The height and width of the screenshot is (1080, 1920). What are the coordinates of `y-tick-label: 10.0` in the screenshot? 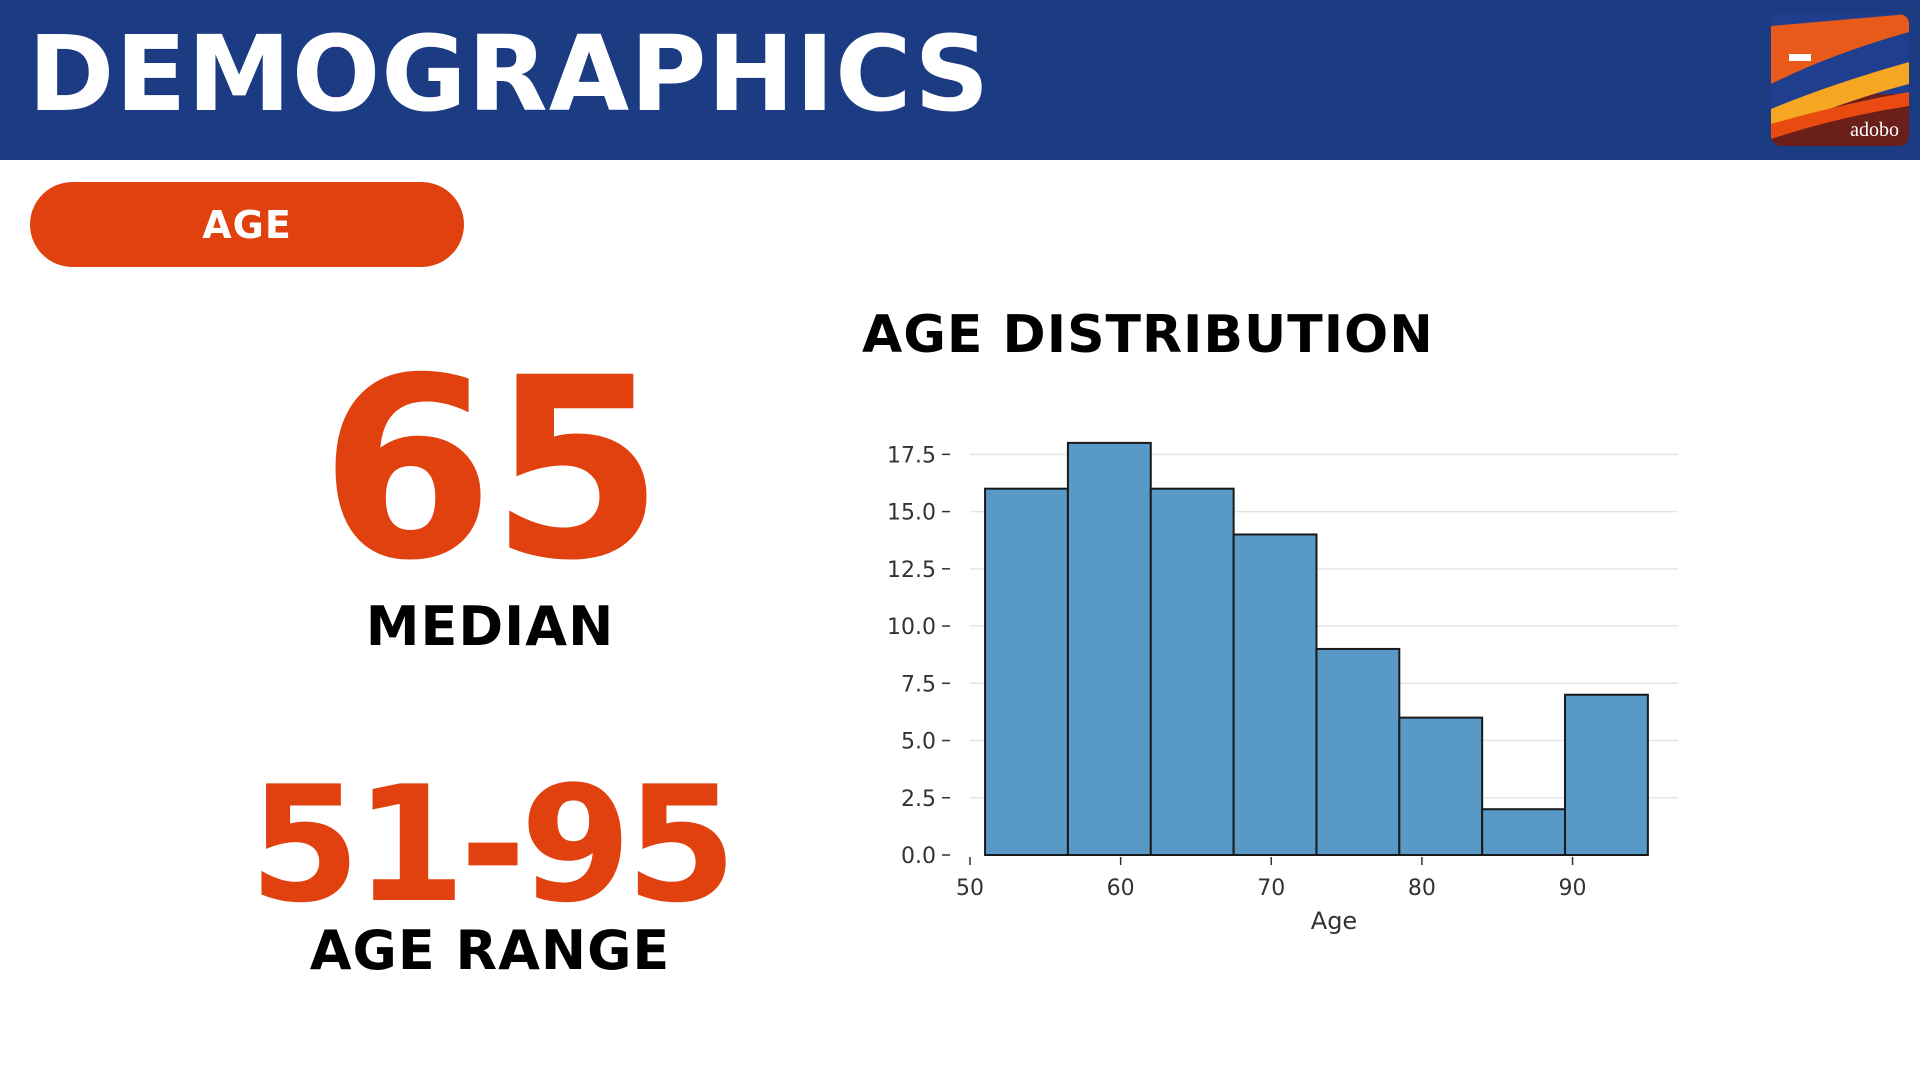 It's located at (911, 627).